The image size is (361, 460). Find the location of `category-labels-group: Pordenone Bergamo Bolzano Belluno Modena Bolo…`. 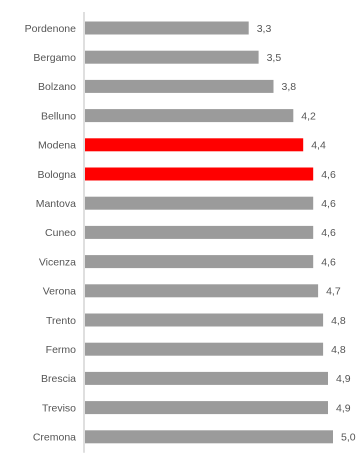

category-labels-group: Pordenone Bergamo Bolzano Belluno Modena Bolo… is located at coordinates (51, 233).